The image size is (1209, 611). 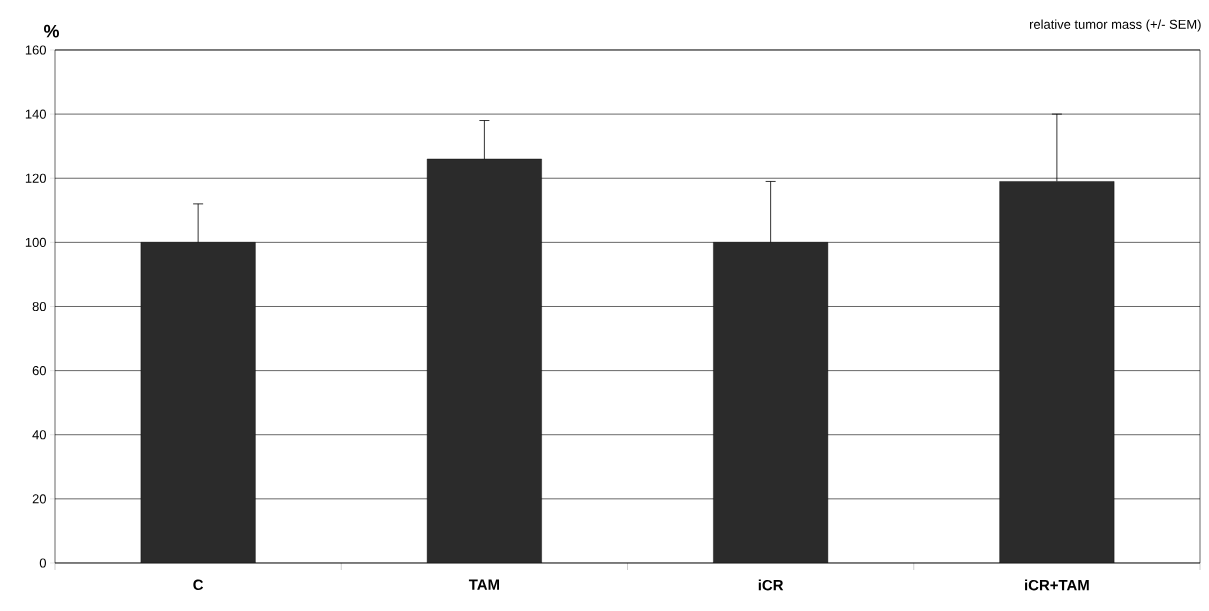 I want to click on y-tick-label: 0, so click(x=42, y=563).